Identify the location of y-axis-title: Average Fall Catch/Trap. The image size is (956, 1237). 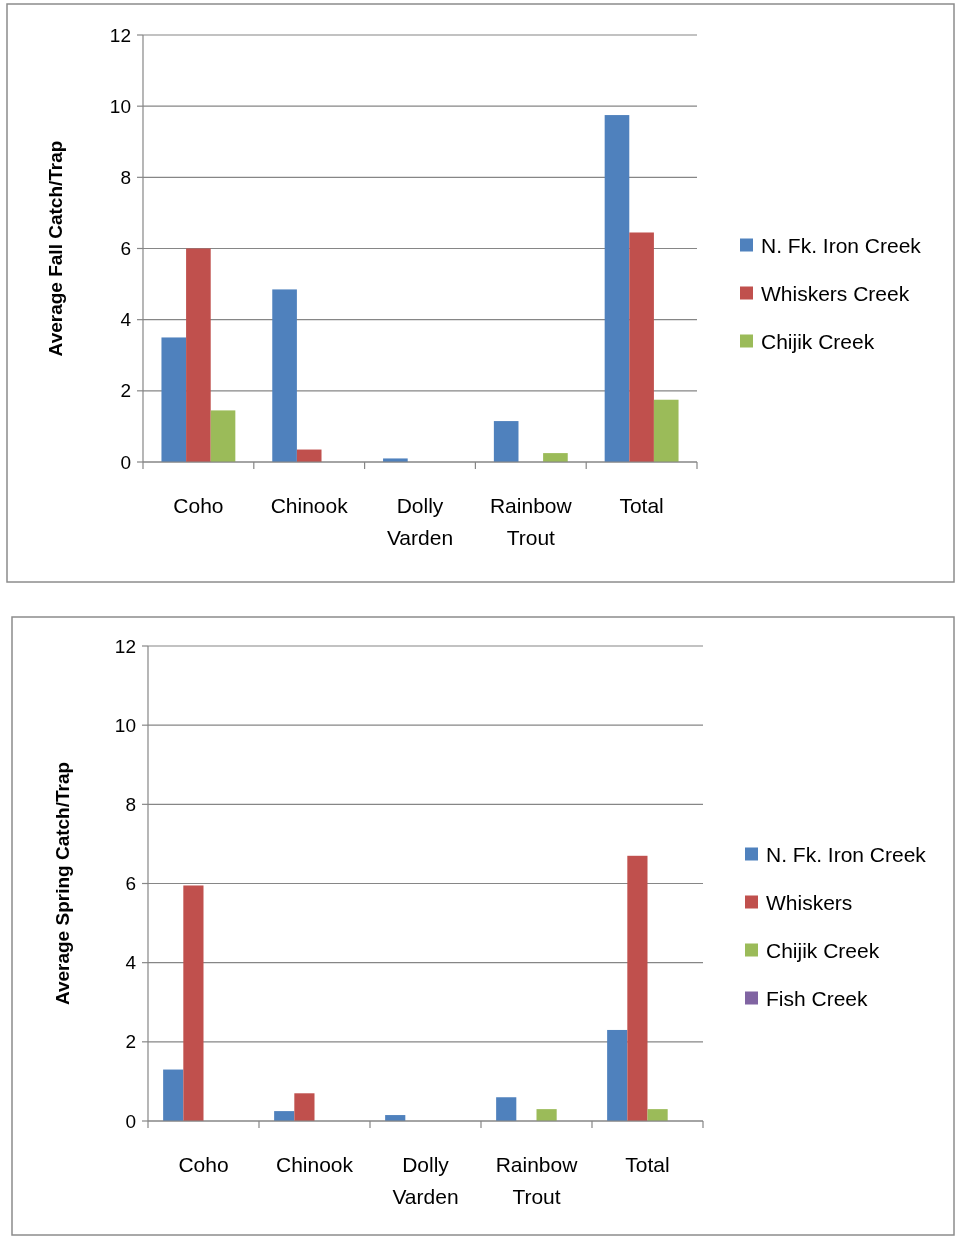
(55, 248).